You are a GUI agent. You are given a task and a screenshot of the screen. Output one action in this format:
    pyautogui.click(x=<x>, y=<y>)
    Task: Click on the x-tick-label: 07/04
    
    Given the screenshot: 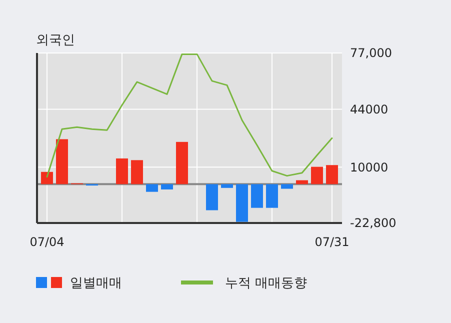 What is the action you would take?
    pyautogui.click(x=47, y=242)
    